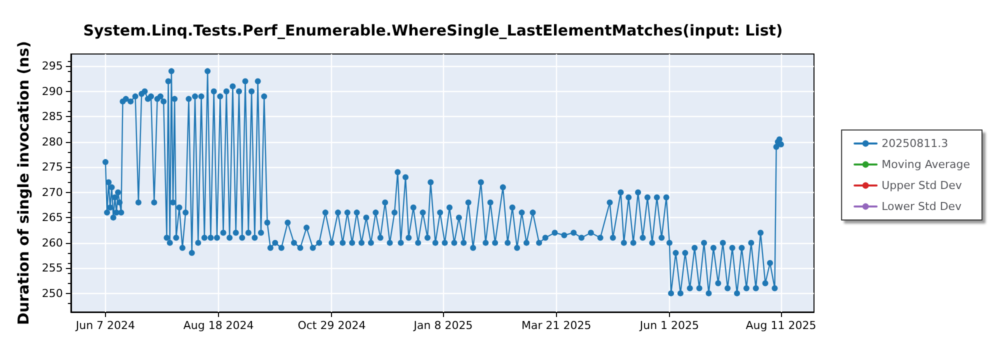 Image resolution: width=1000 pixels, height=350 pixels. What do you see at coordinates (556, 325) in the screenshot?
I see `x-tick-label: Mar 21 2025` at bounding box center [556, 325].